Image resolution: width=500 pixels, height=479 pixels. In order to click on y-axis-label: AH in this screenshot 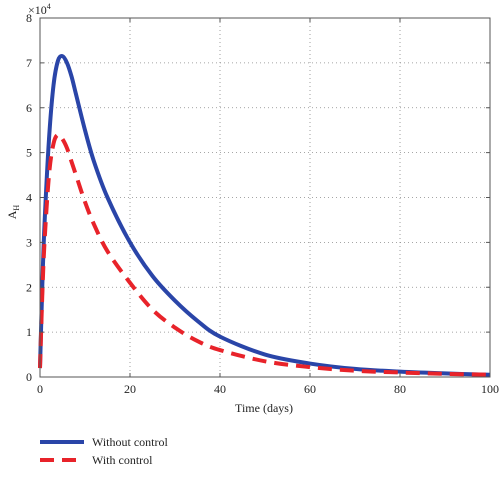, I will do `click(13, 212)`.